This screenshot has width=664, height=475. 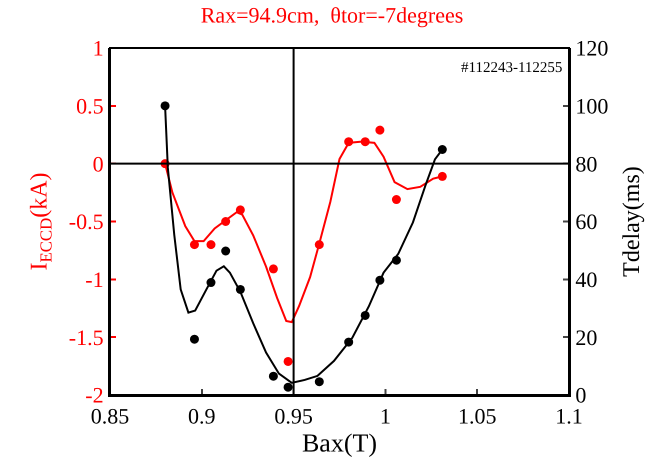 I want to click on y2-tick-label: 40, so click(x=586, y=279).